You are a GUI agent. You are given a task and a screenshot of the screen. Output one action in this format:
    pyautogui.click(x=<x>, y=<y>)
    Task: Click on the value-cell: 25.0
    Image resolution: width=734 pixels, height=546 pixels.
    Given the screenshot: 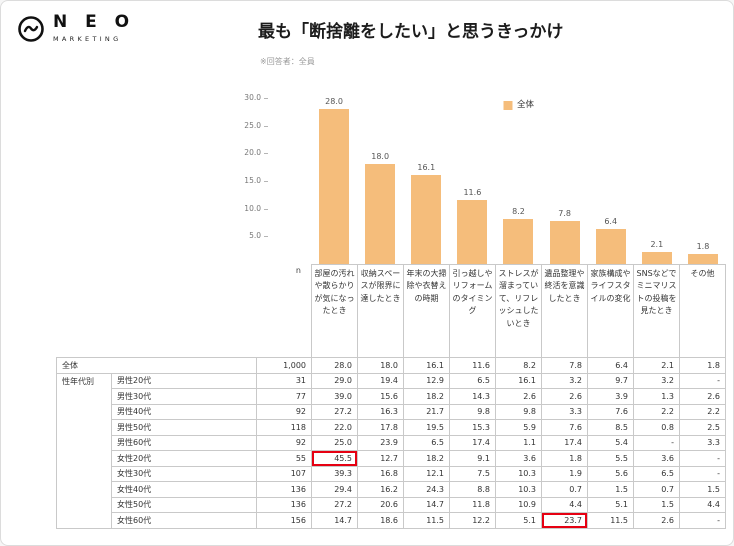 What is the action you would take?
    pyautogui.click(x=334, y=442)
    